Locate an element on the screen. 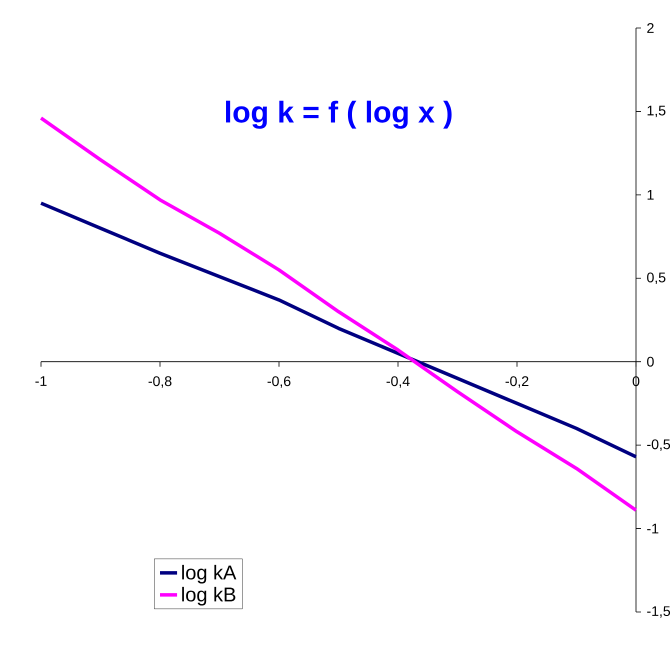  x-tick-label: -0,2 is located at coordinates (517, 382).